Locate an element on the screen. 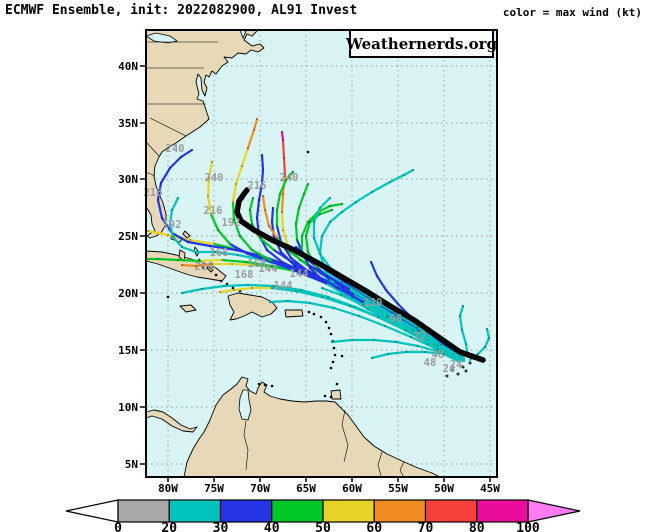 This screenshot has width=646, height=532. lon-tick-label: 55W is located at coordinates (398, 488).